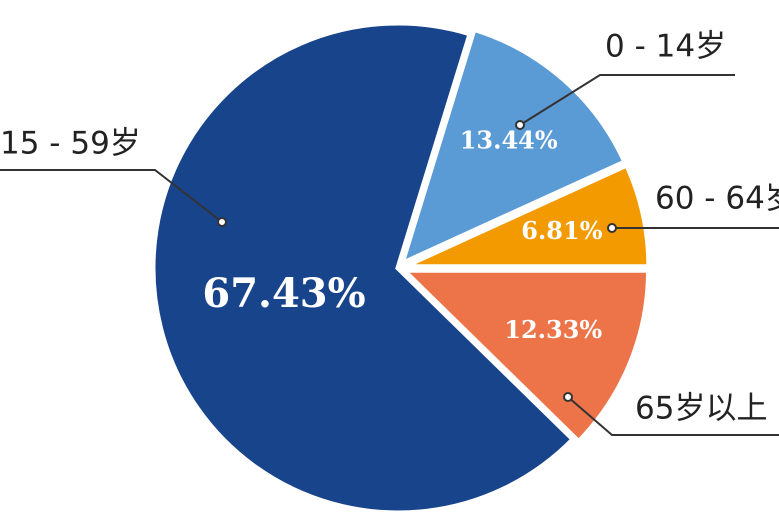 The width and height of the screenshot is (779, 523). I want to click on value-label: 6.81%, so click(561, 230).